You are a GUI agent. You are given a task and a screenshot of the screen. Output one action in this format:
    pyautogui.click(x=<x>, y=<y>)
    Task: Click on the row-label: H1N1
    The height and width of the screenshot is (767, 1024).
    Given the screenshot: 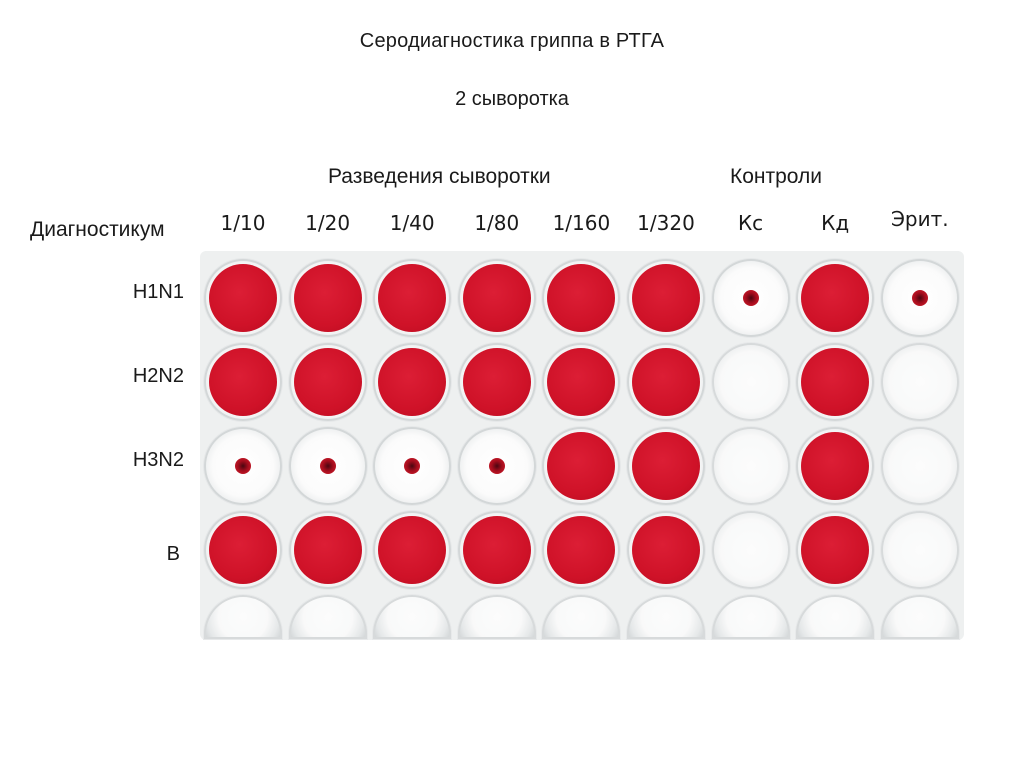 What is the action you would take?
    pyautogui.click(x=158, y=292)
    